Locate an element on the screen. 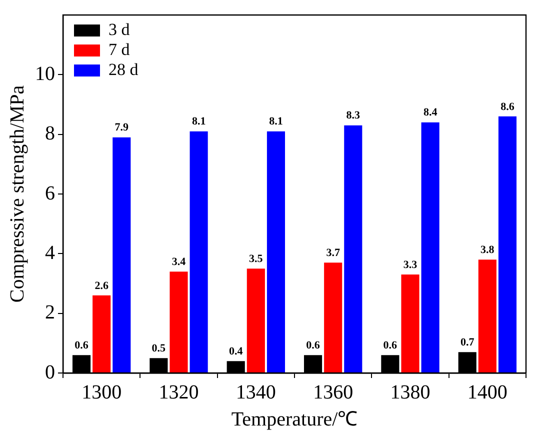  y-tick-label: 2 is located at coordinates (50, 313).